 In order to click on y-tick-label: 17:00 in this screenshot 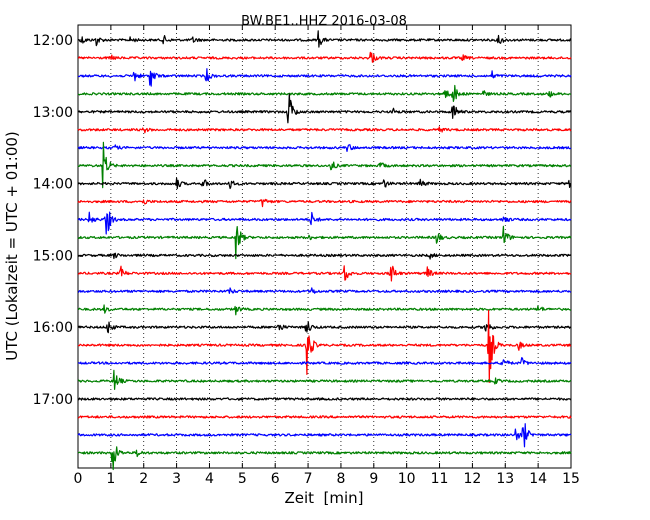, I will do `click(53, 400)`.